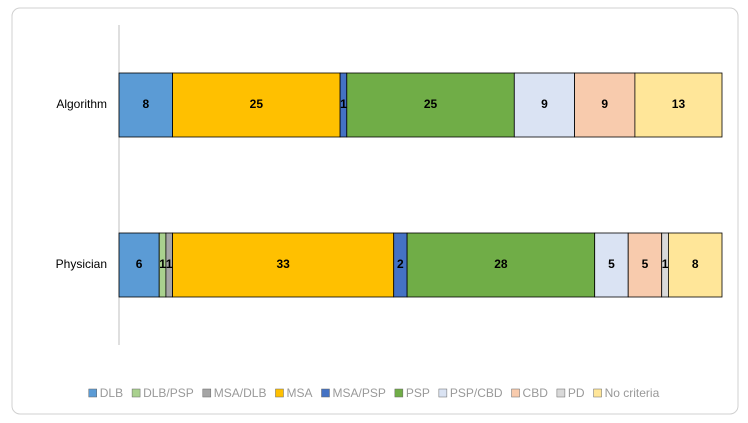  I want to click on legend-label: MSA, so click(299, 393).